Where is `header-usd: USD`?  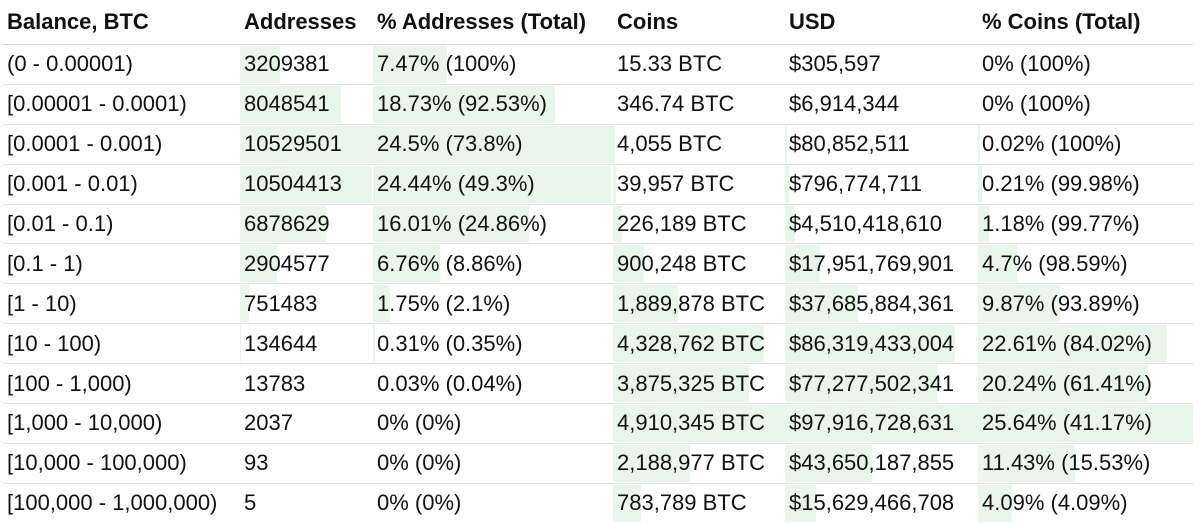
header-usd: USD is located at coordinates (812, 21).